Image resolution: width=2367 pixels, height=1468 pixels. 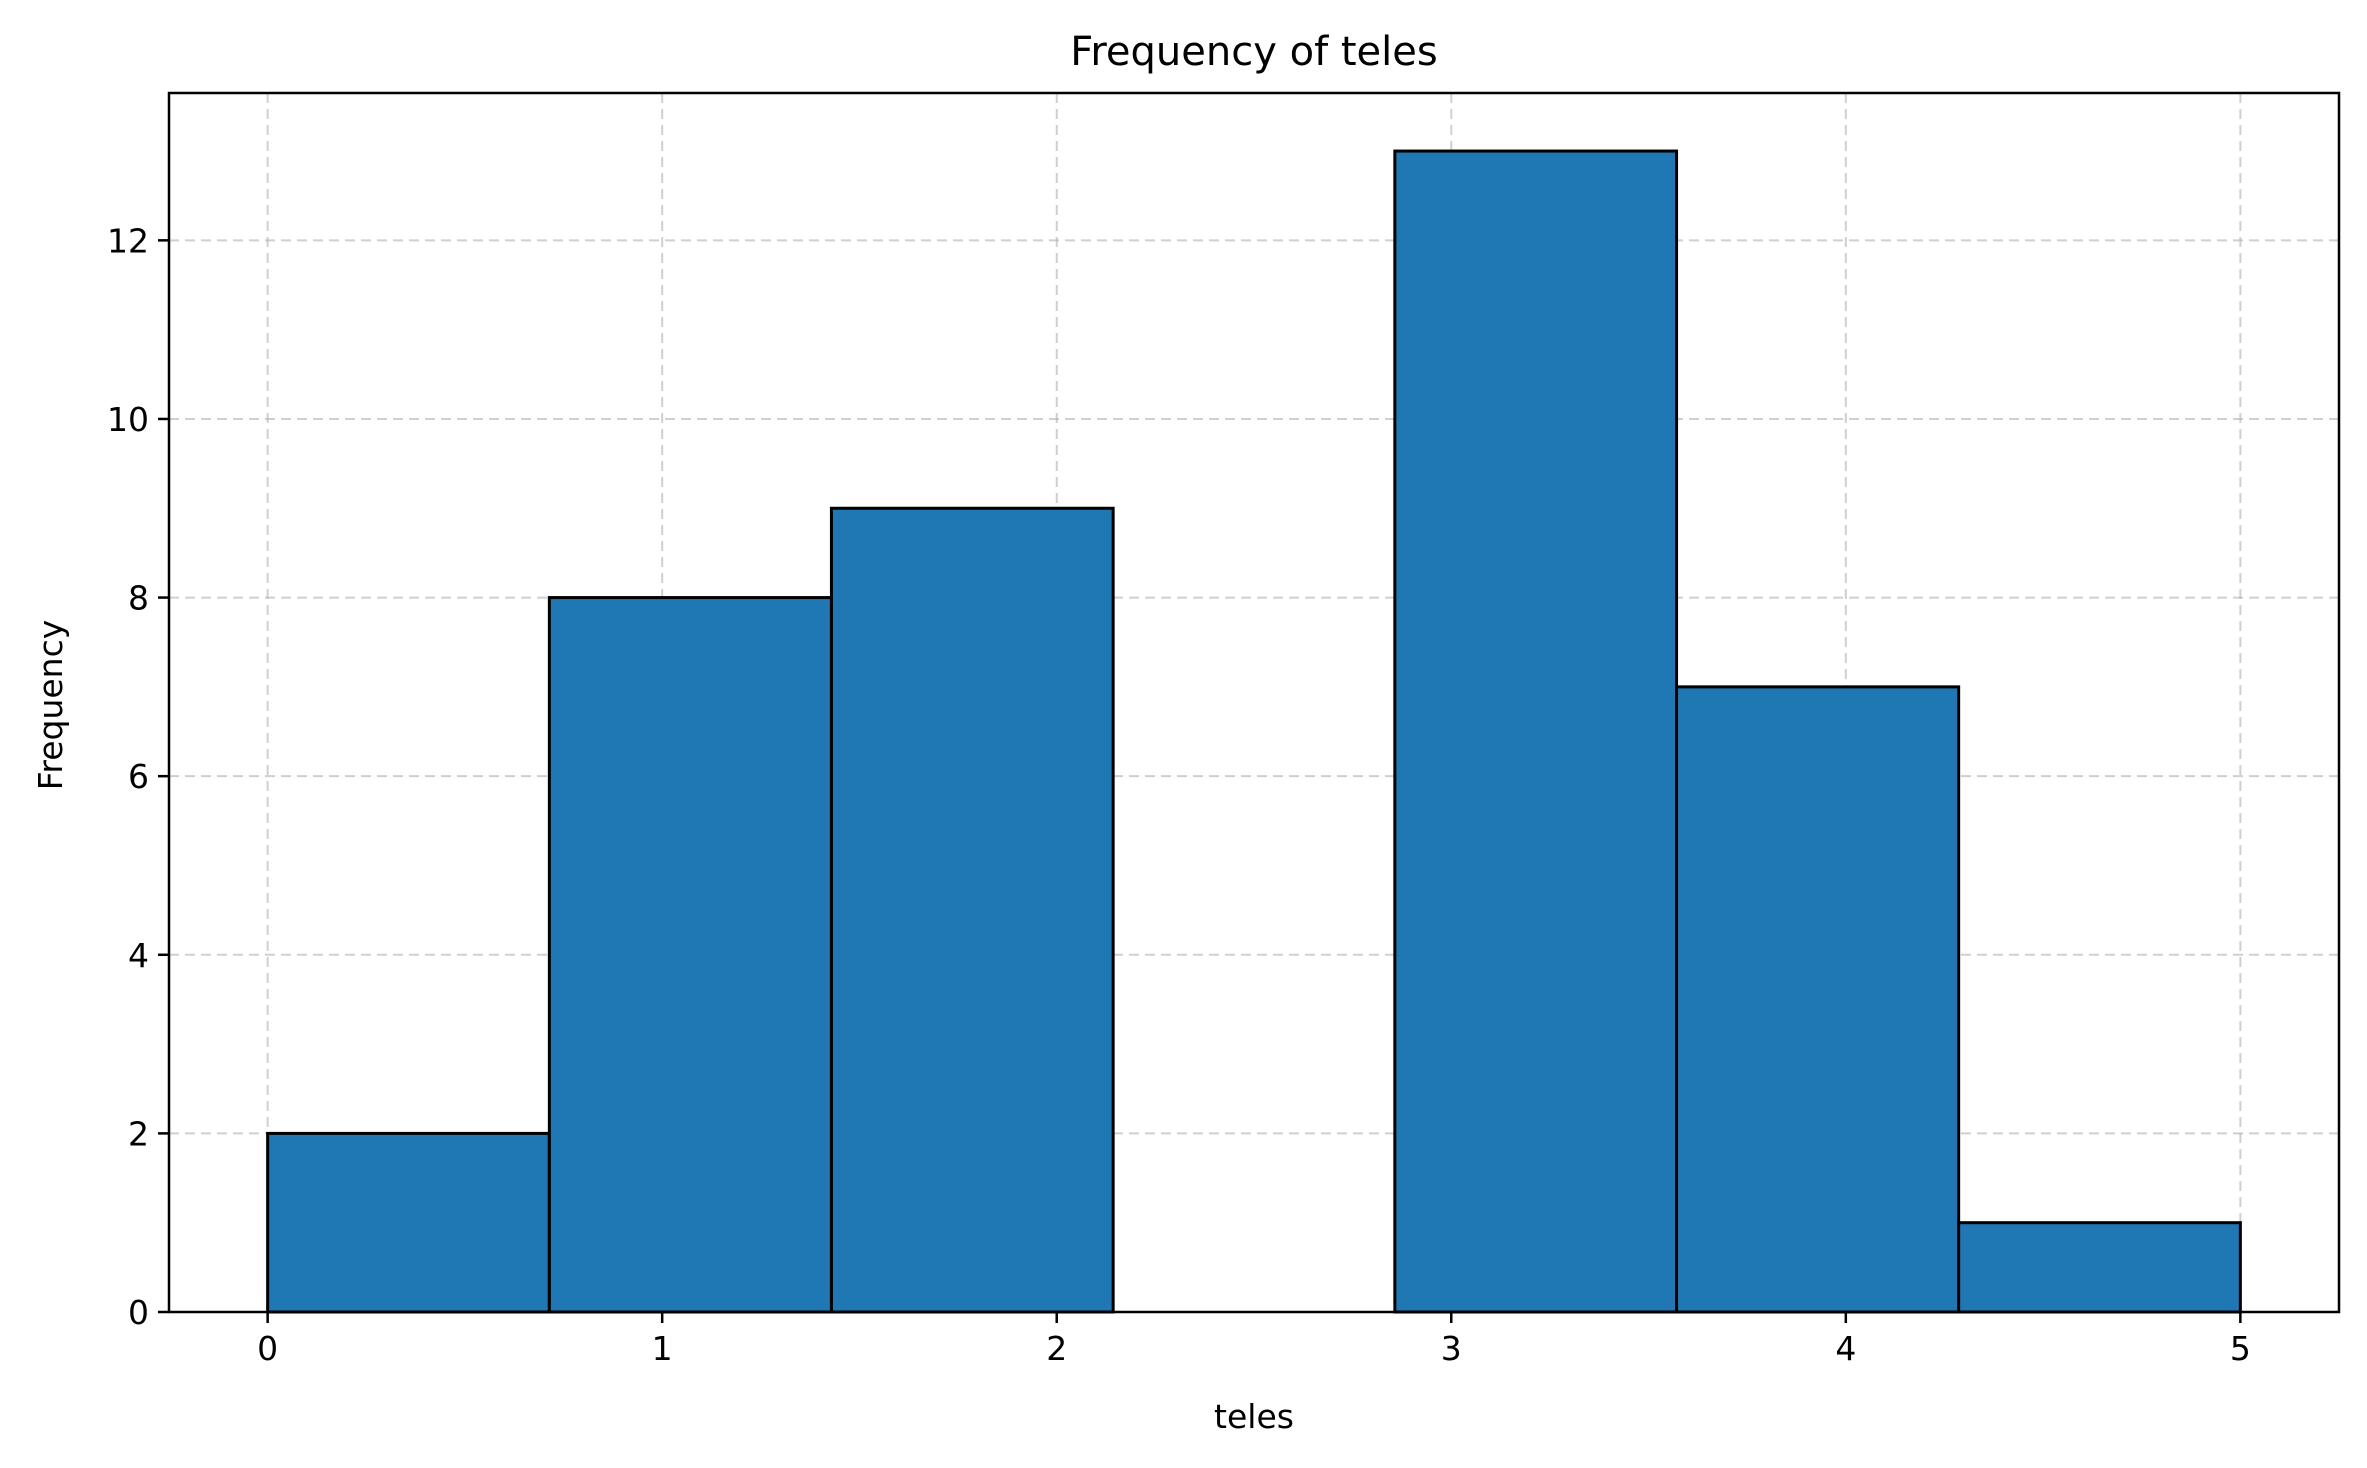 What do you see at coordinates (1845, 1348) in the screenshot?
I see `x-tick-label: 4` at bounding box center [1845, 1348].